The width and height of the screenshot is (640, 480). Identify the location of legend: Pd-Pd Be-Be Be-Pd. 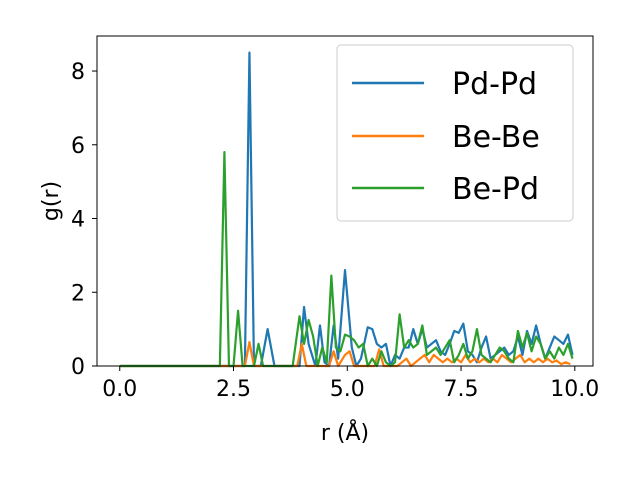
(455, 133).